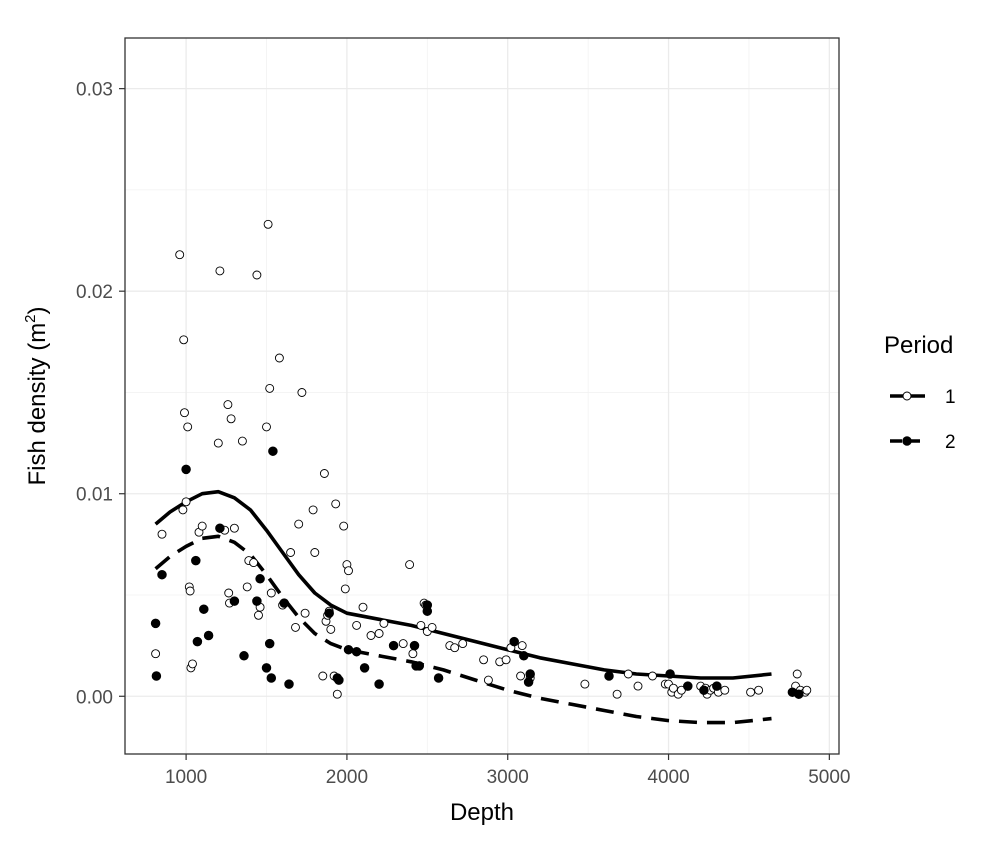 The image size is (998, 864). What do you see at coordinates (186, 777) in the screenshot?
I see `x-tick-label: 1000` at bounding box center [186, 777].